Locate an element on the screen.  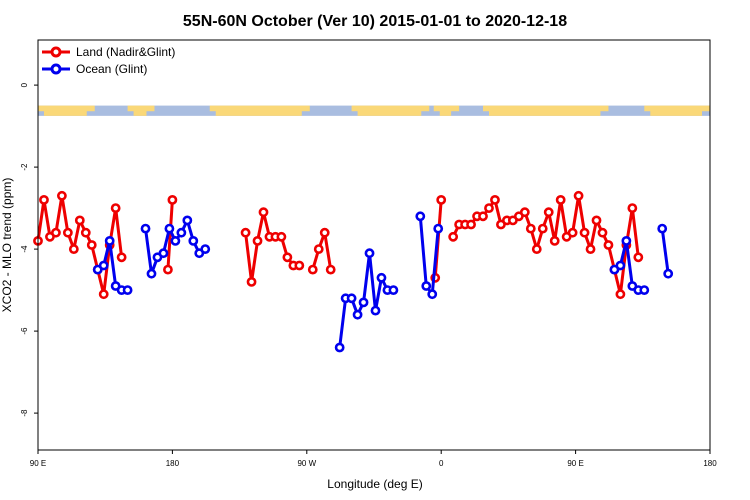
land-ocean-band is located at coordinates (374, 110).